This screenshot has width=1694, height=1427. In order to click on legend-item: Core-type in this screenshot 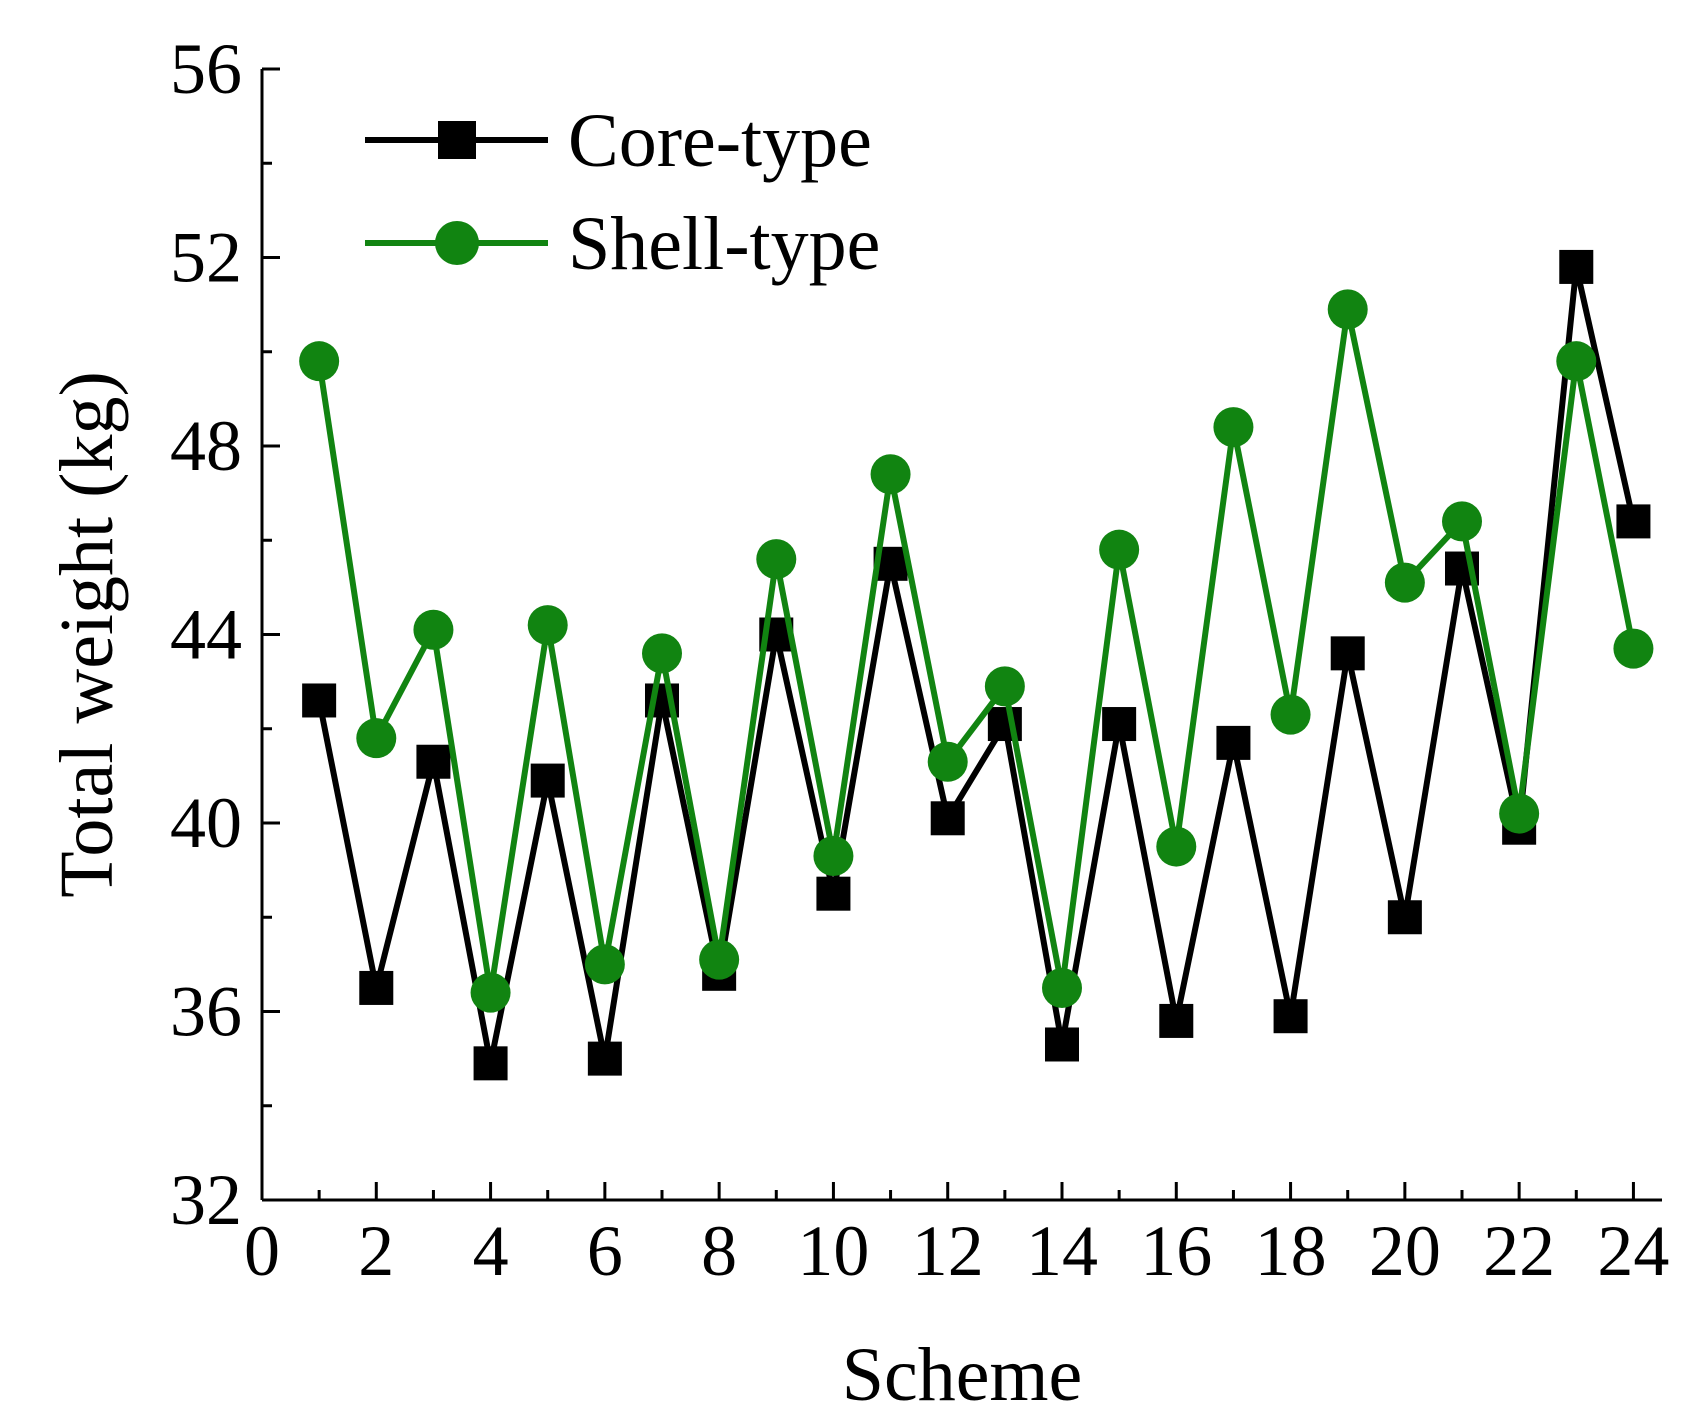, I will do `click(618, 141)`.